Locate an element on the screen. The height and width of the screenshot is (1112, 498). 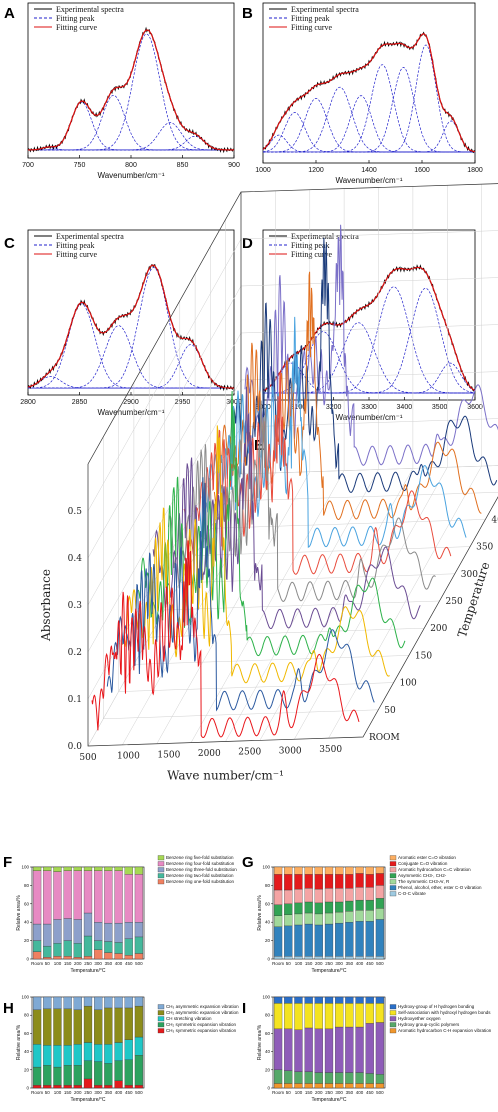
y-tick-label: 0.2 is located at coordinates (75, 653).